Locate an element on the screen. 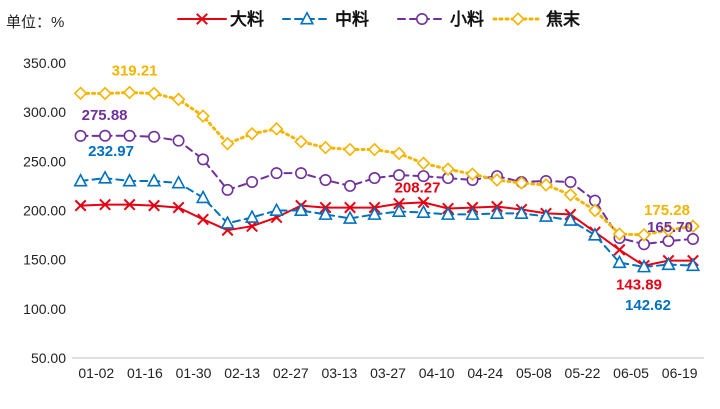 The height and width of the screenshot is (409, 720). x-tick-label: 02-13 is located at coordinates (242, 373).